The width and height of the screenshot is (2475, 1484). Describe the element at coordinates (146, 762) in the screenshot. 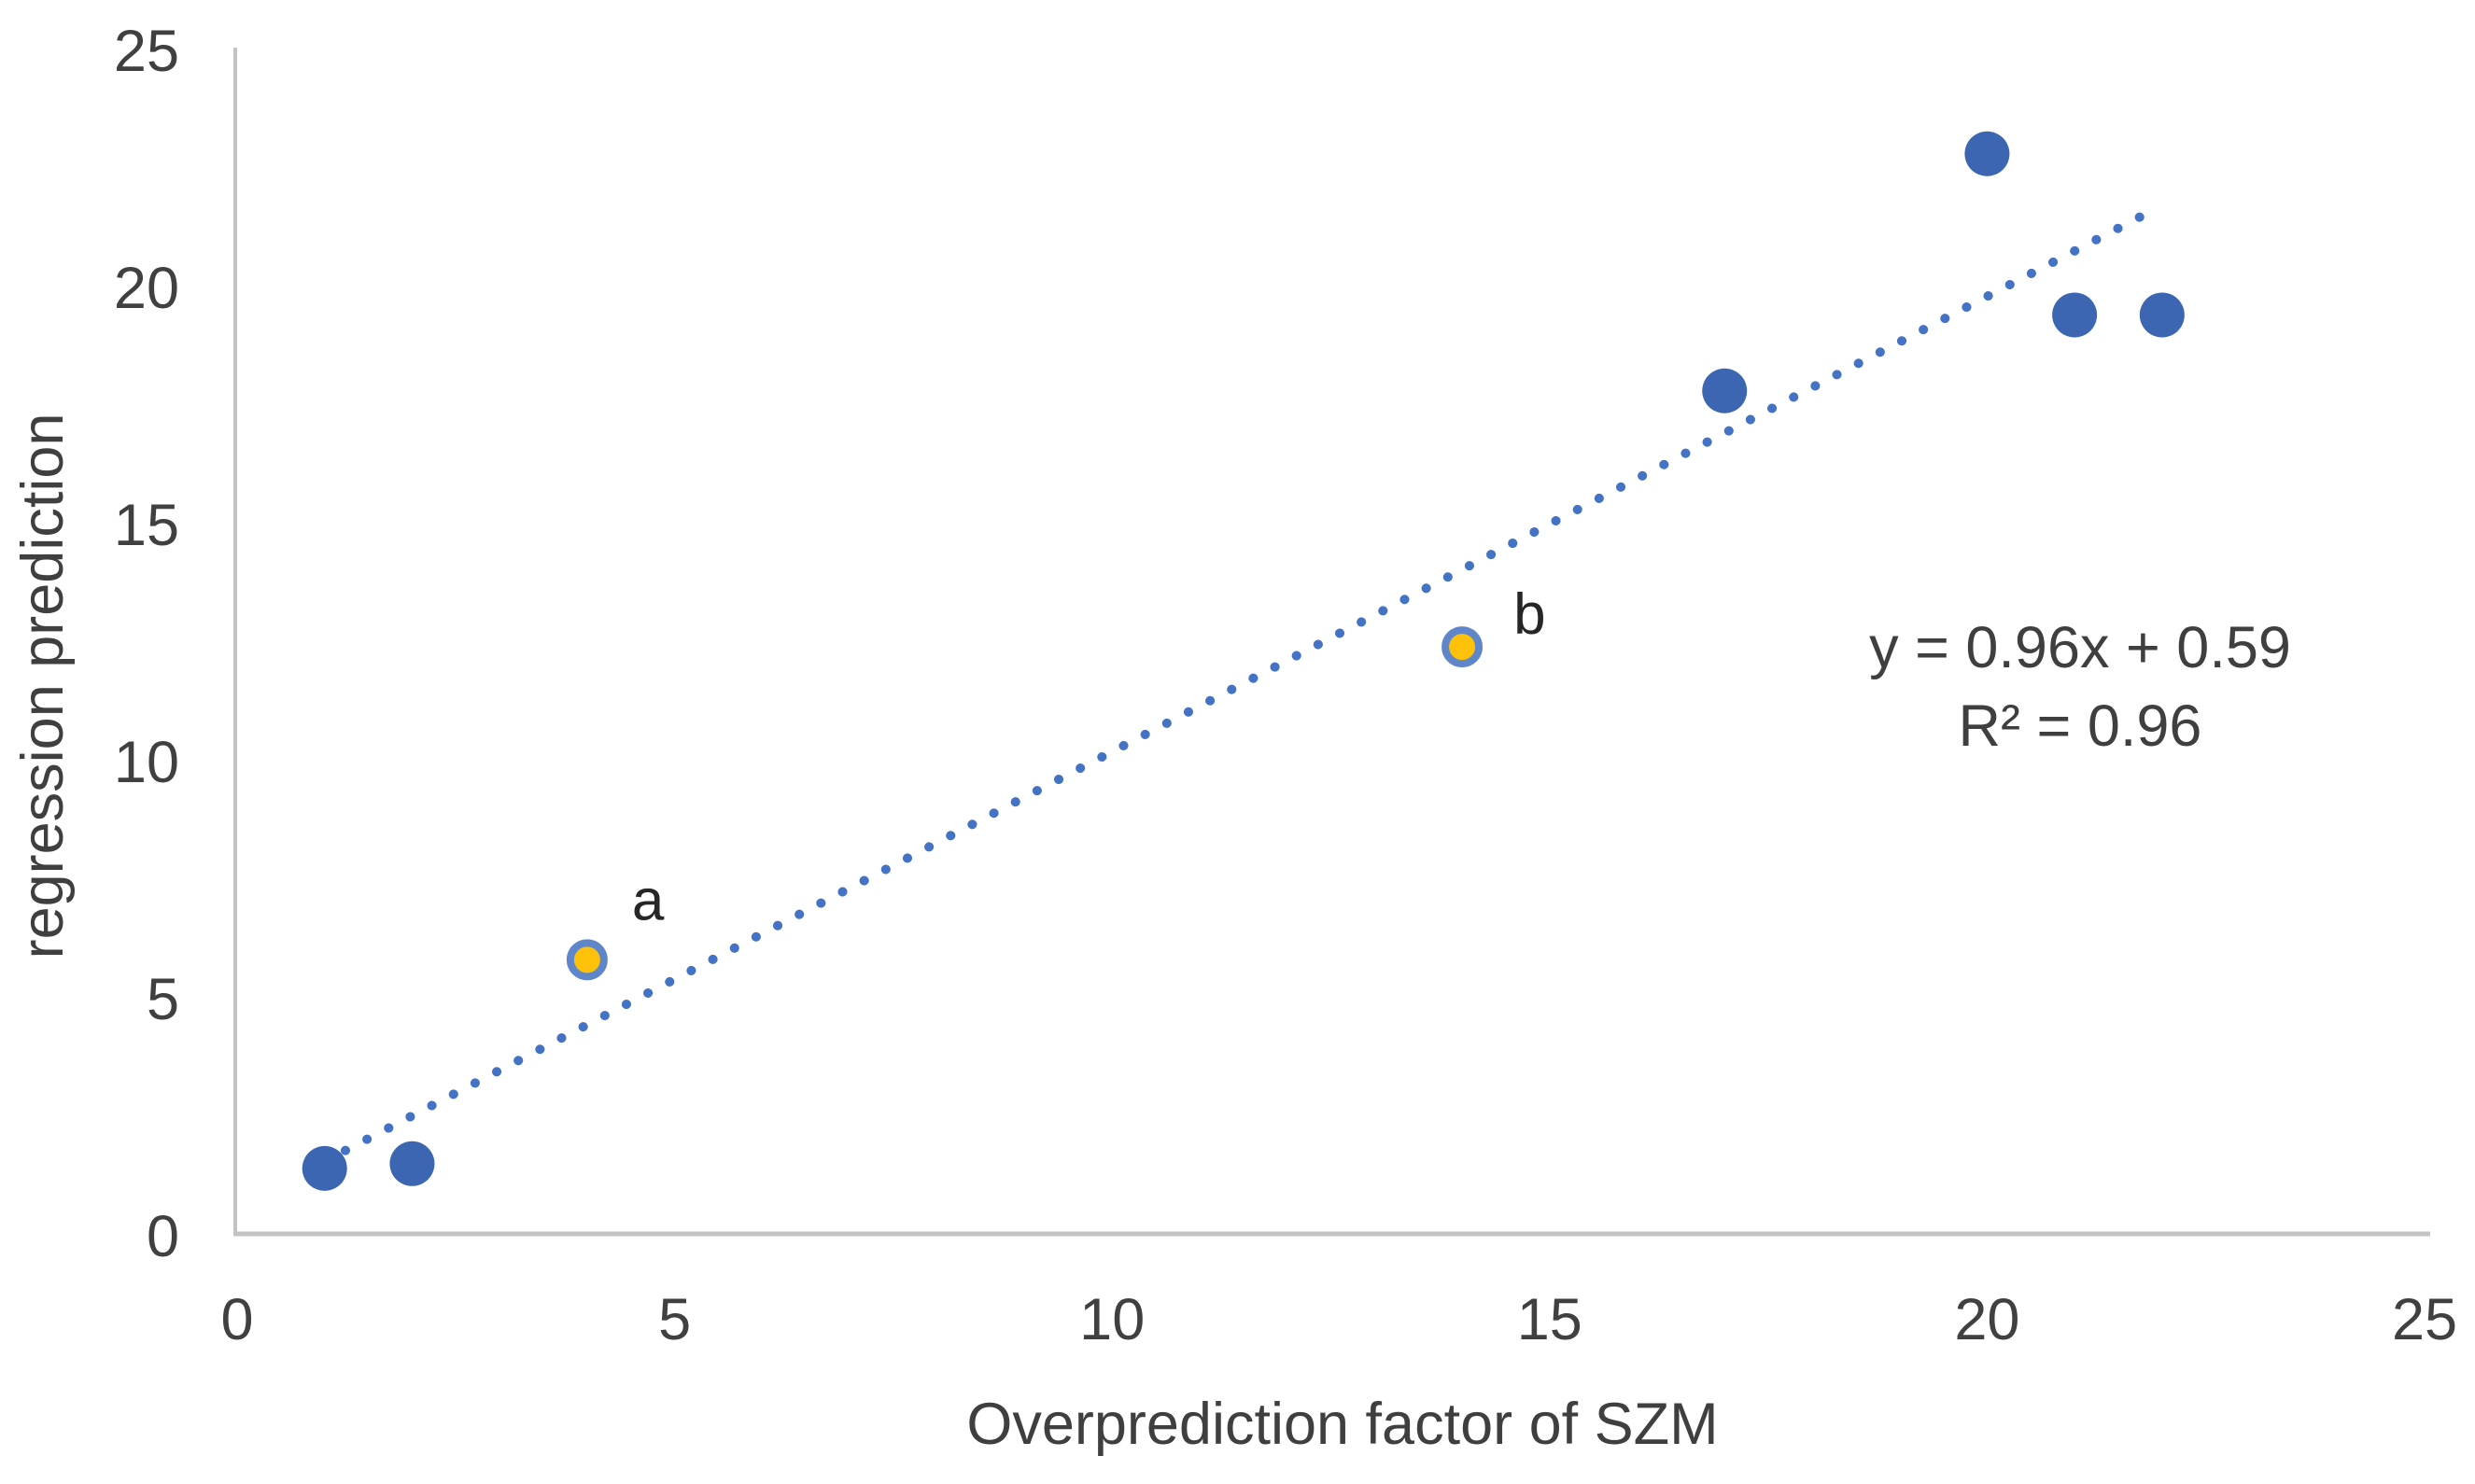

I see `y-tick-10: 10` at that location.